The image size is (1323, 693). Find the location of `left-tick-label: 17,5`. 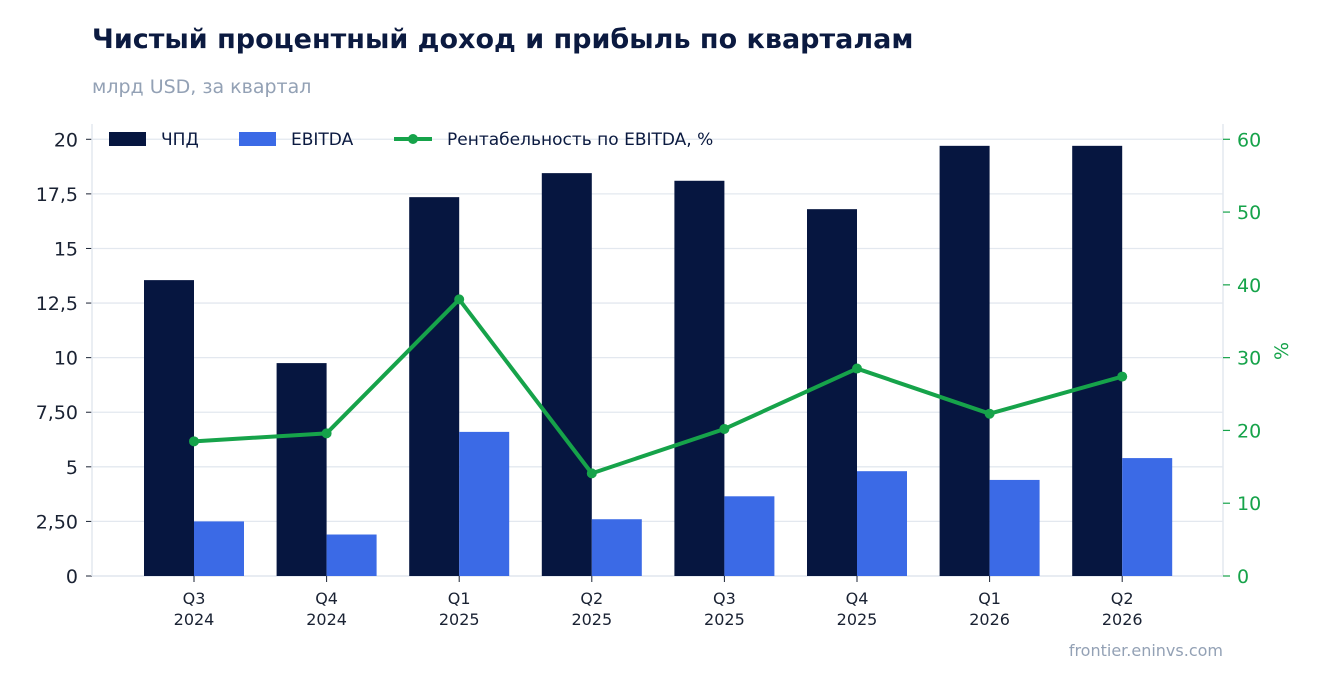

left-tick-label: 17,5 is located at coordinates (57, 195).